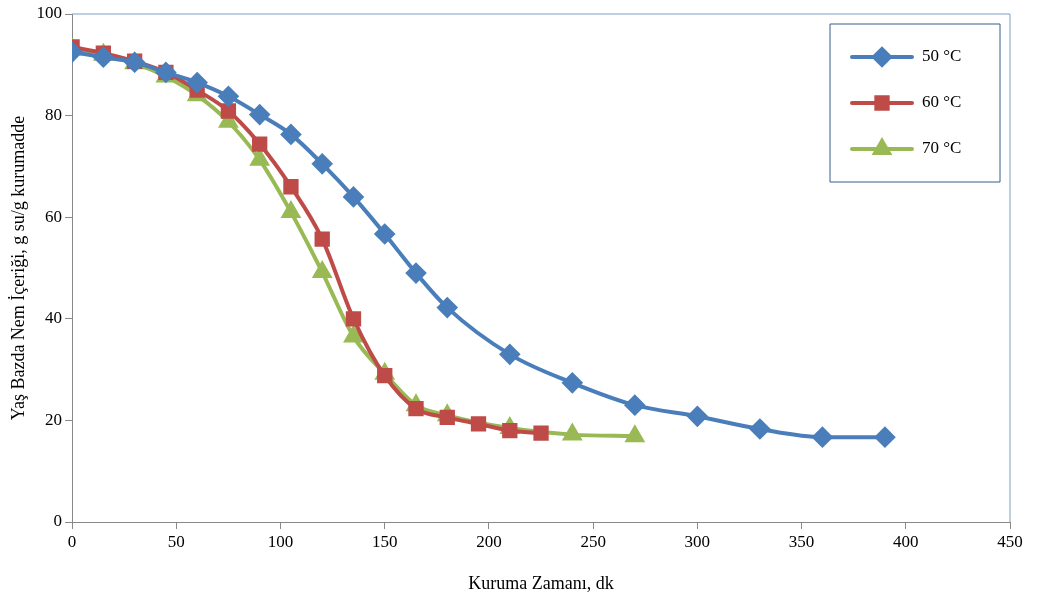 This screenshot has height=603, width=1044. Describe the element at coordinates (17, 268) in the screenshot. I see `y-axis-title: Yaş Bazda Nem İçeriği, g su/g kurumadde` at that location.